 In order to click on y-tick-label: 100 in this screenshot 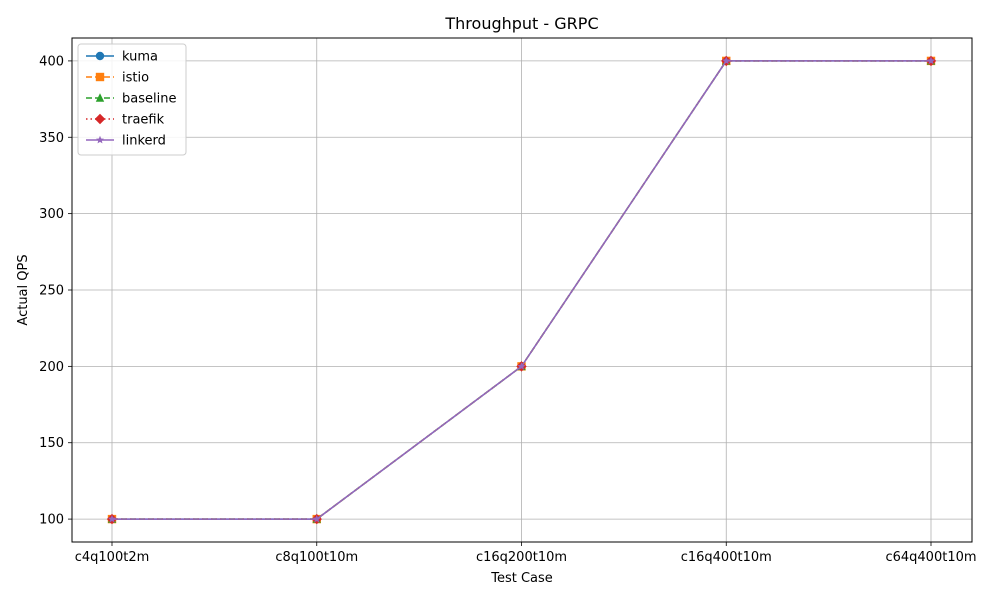, I will do `click(51, 520)`.